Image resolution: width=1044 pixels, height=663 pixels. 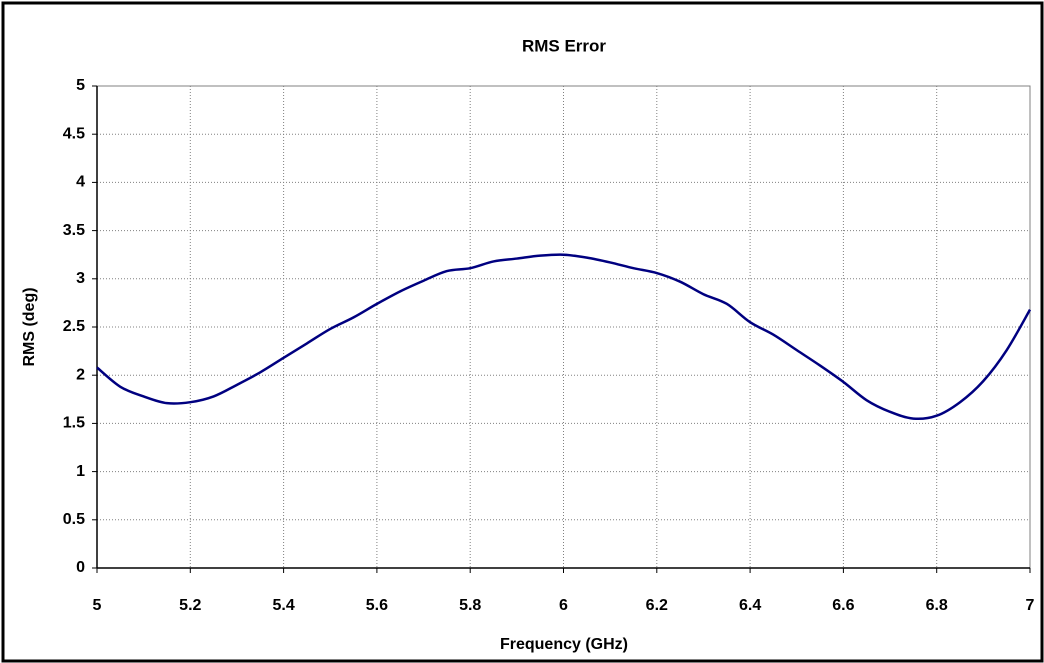 What do you see at coordinates (657, 605) in the screenshot?
I see `x-tick-label: 6.2` at bounding box center [657, 605].